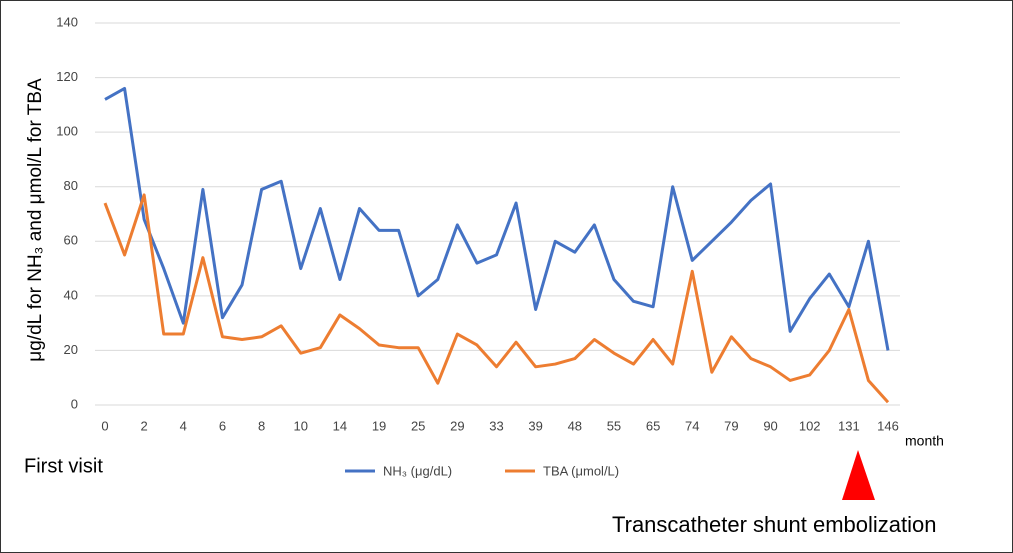  Describe the element at coordinates (858, 475) in the screenshot. I see `marker-arrow` at that location.